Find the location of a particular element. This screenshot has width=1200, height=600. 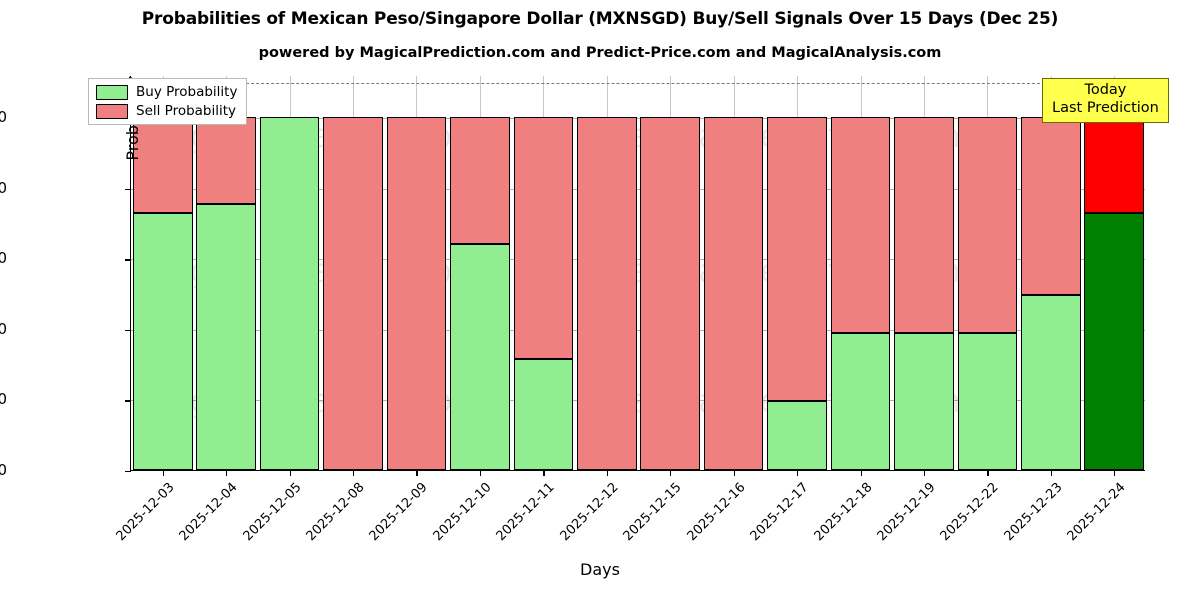

legend-swatch-buy is located at coordinates (112, 92).